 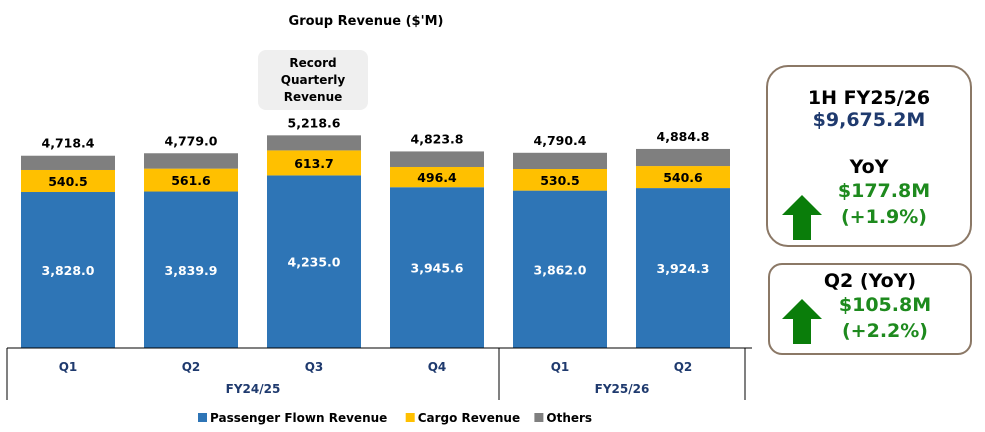 What do you see at coordinates (869, 120) in the screenshot?
I see `half-year-value: $9,675.2M` at bounding box center [869, 120].